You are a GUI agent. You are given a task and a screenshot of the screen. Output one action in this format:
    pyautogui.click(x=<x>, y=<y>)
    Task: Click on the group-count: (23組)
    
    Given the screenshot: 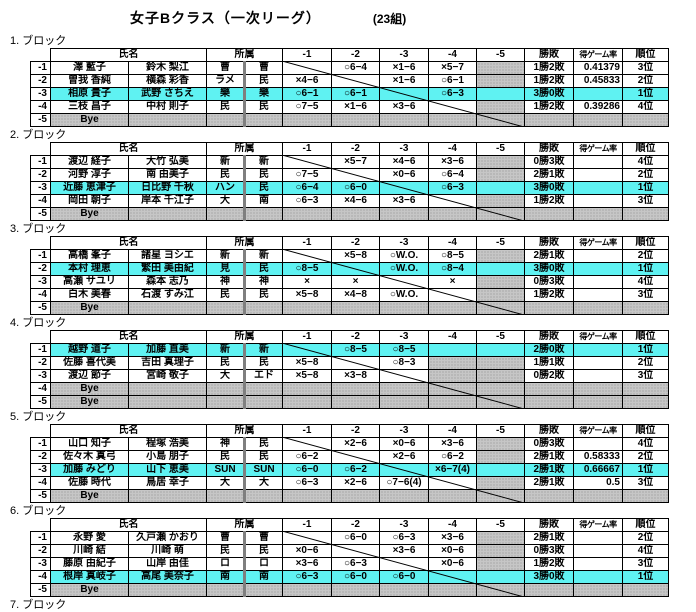 What is the action you would take?
    pyautogui.click(x=389, y=19)
    